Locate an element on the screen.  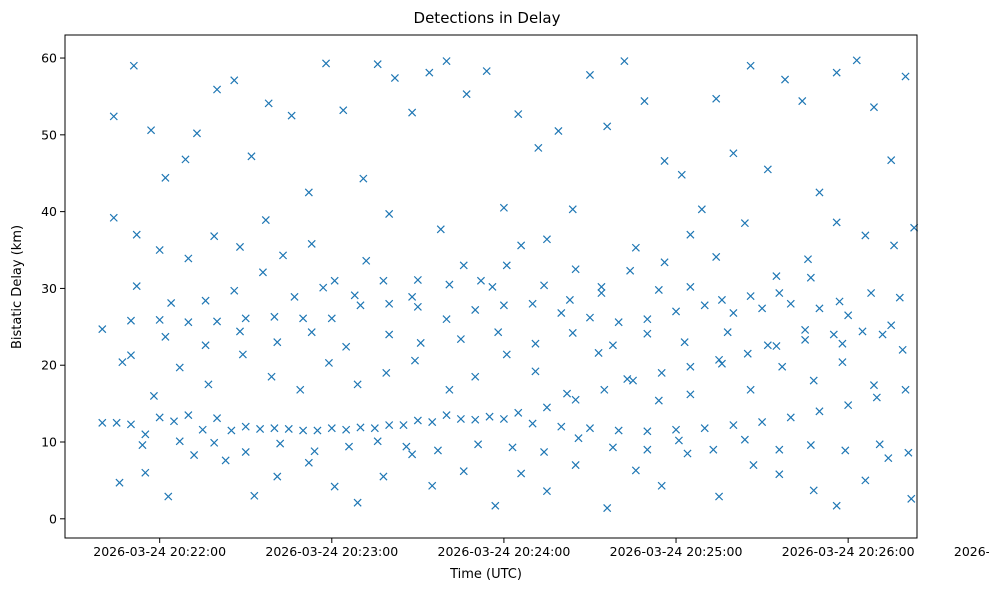
x-tick-label: 2026-03-24 20:24:00 is located at coordinates (504, 551).